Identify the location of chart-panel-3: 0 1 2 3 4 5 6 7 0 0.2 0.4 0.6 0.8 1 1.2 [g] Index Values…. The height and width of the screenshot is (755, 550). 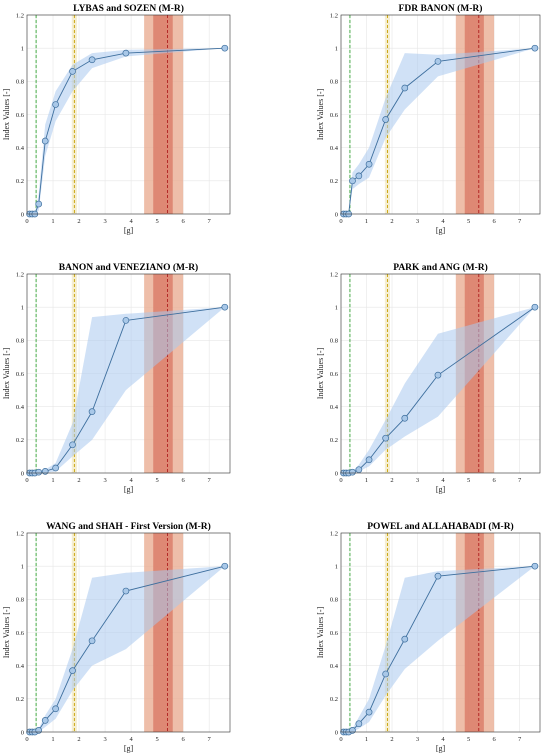
(116, 378).